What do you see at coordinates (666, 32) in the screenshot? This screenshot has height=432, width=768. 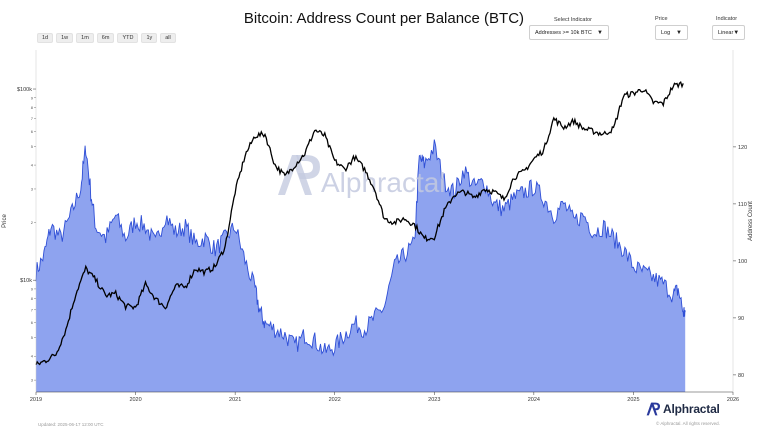 I see `price-scale-value: Log` at bounding box center [666, 32].